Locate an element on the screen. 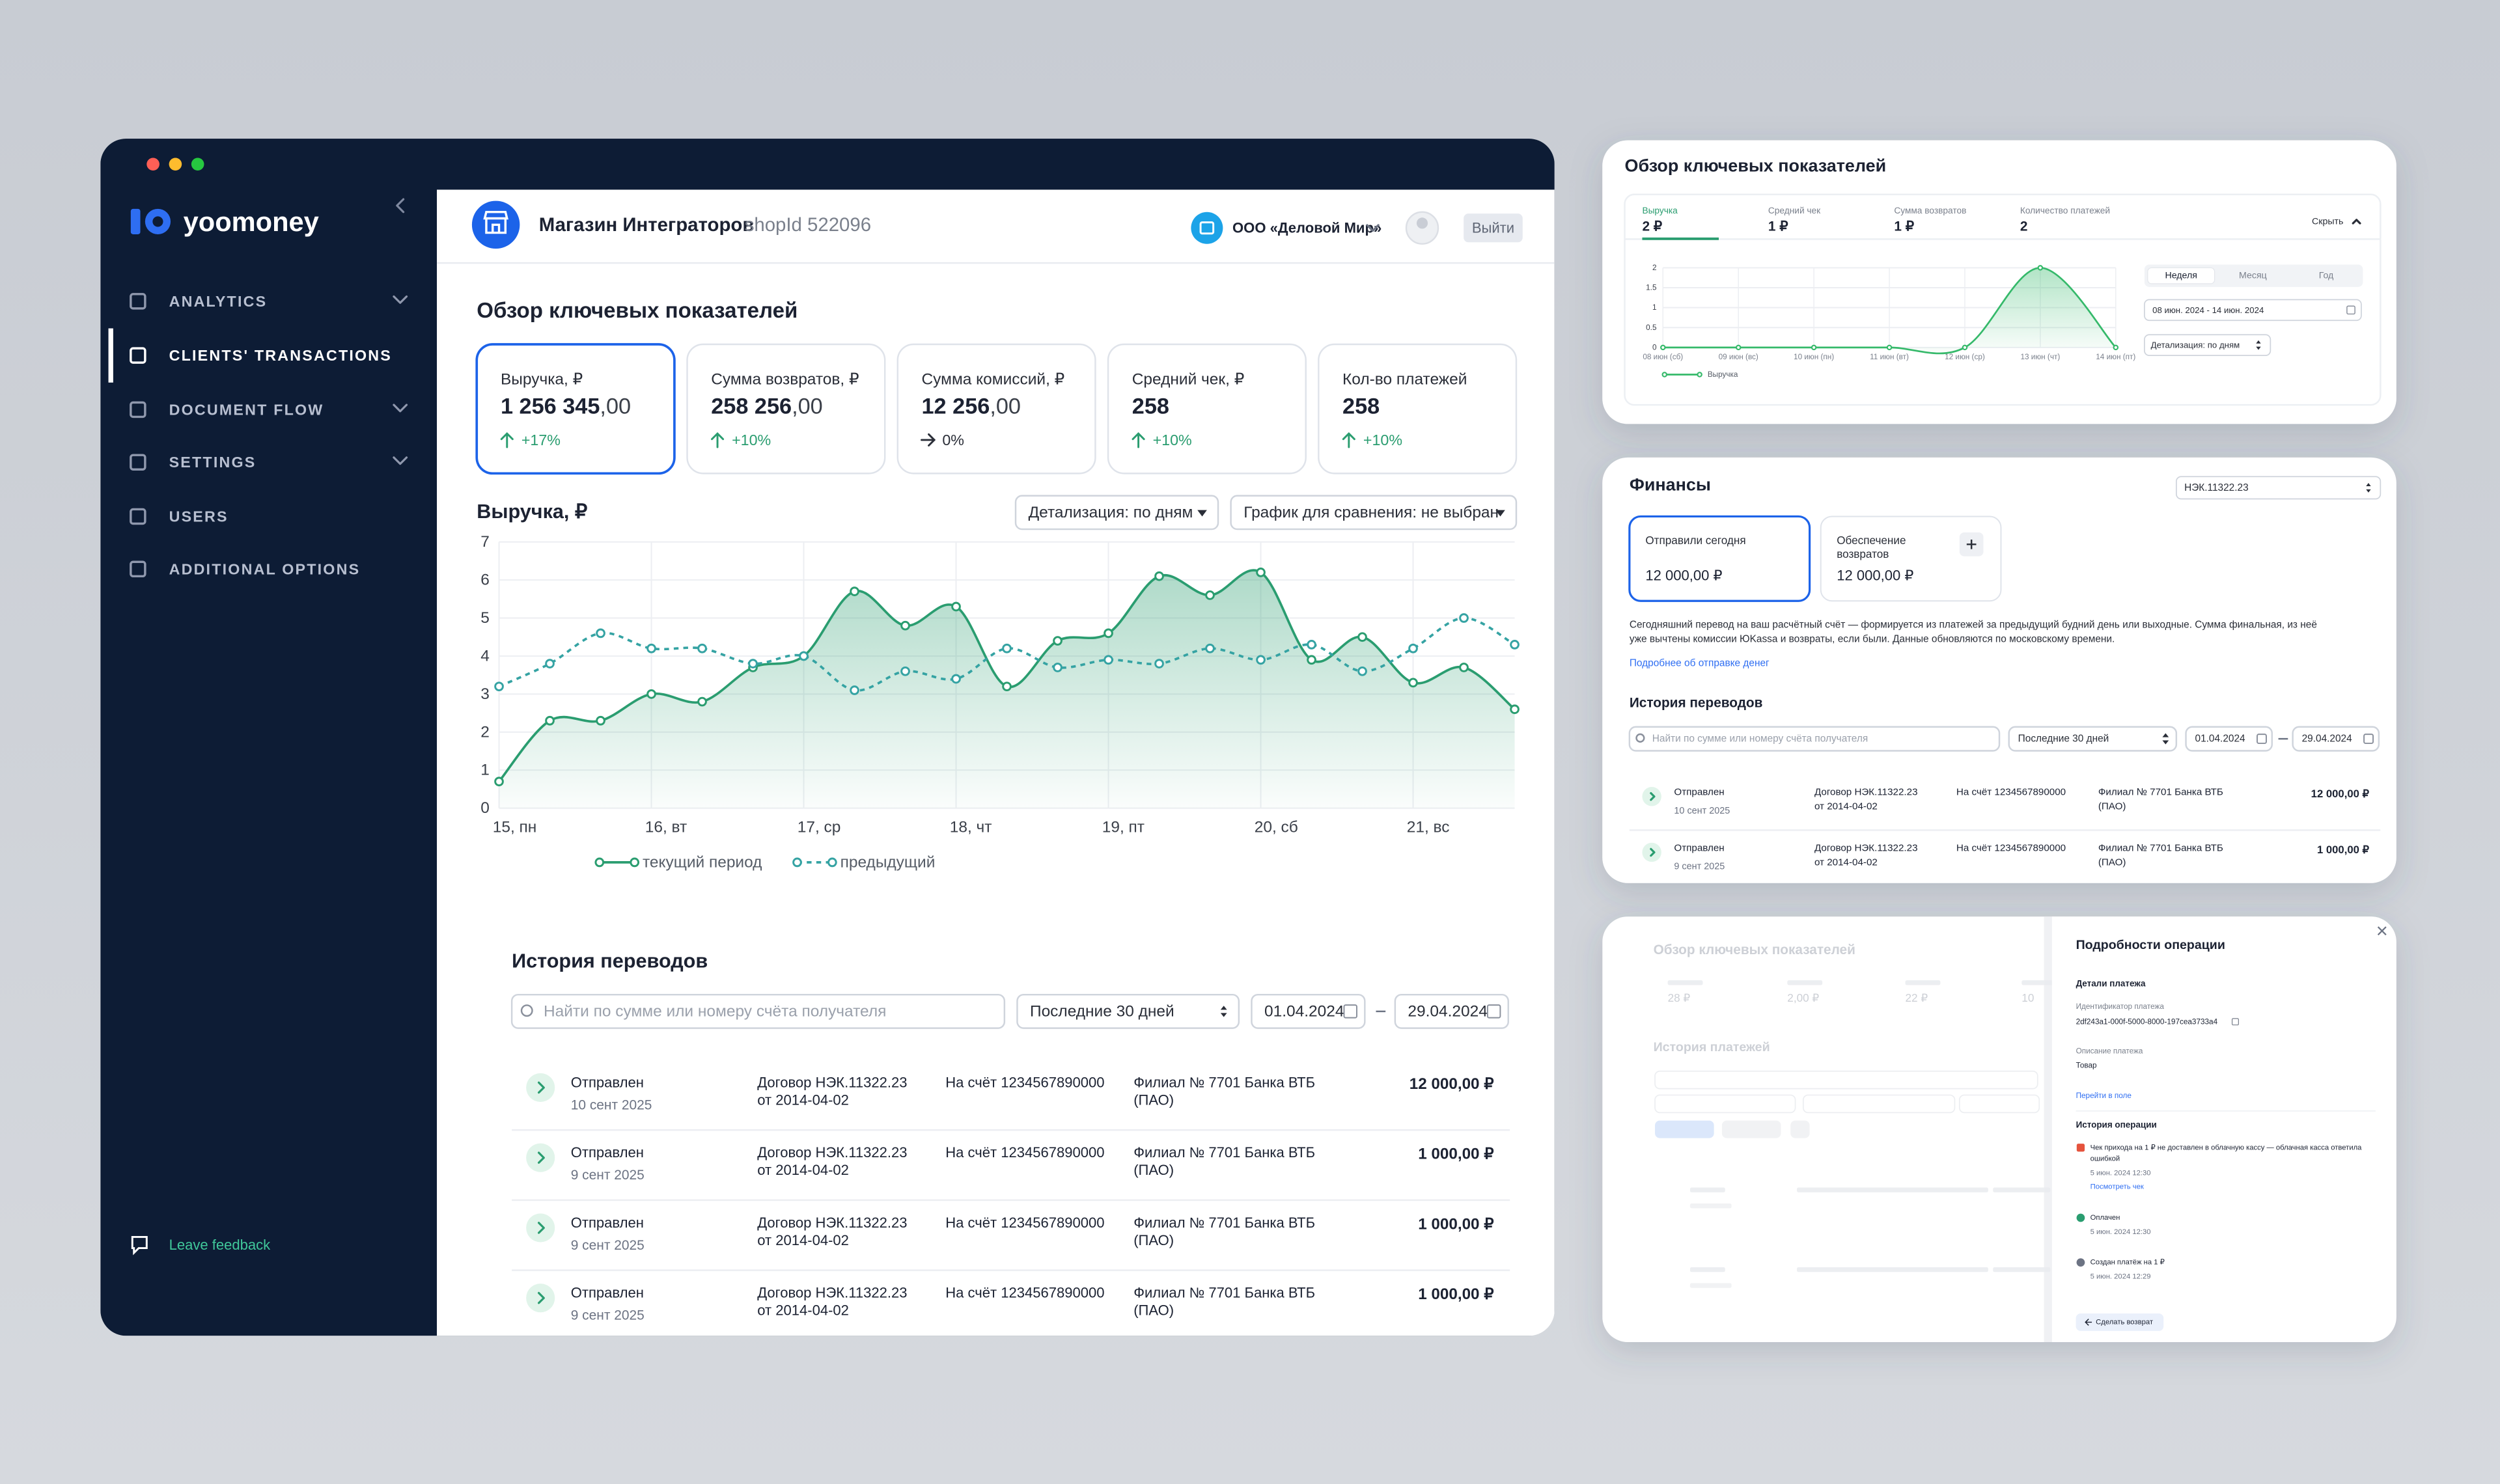  compare-dropdown is located at coordinates (1374, 512).